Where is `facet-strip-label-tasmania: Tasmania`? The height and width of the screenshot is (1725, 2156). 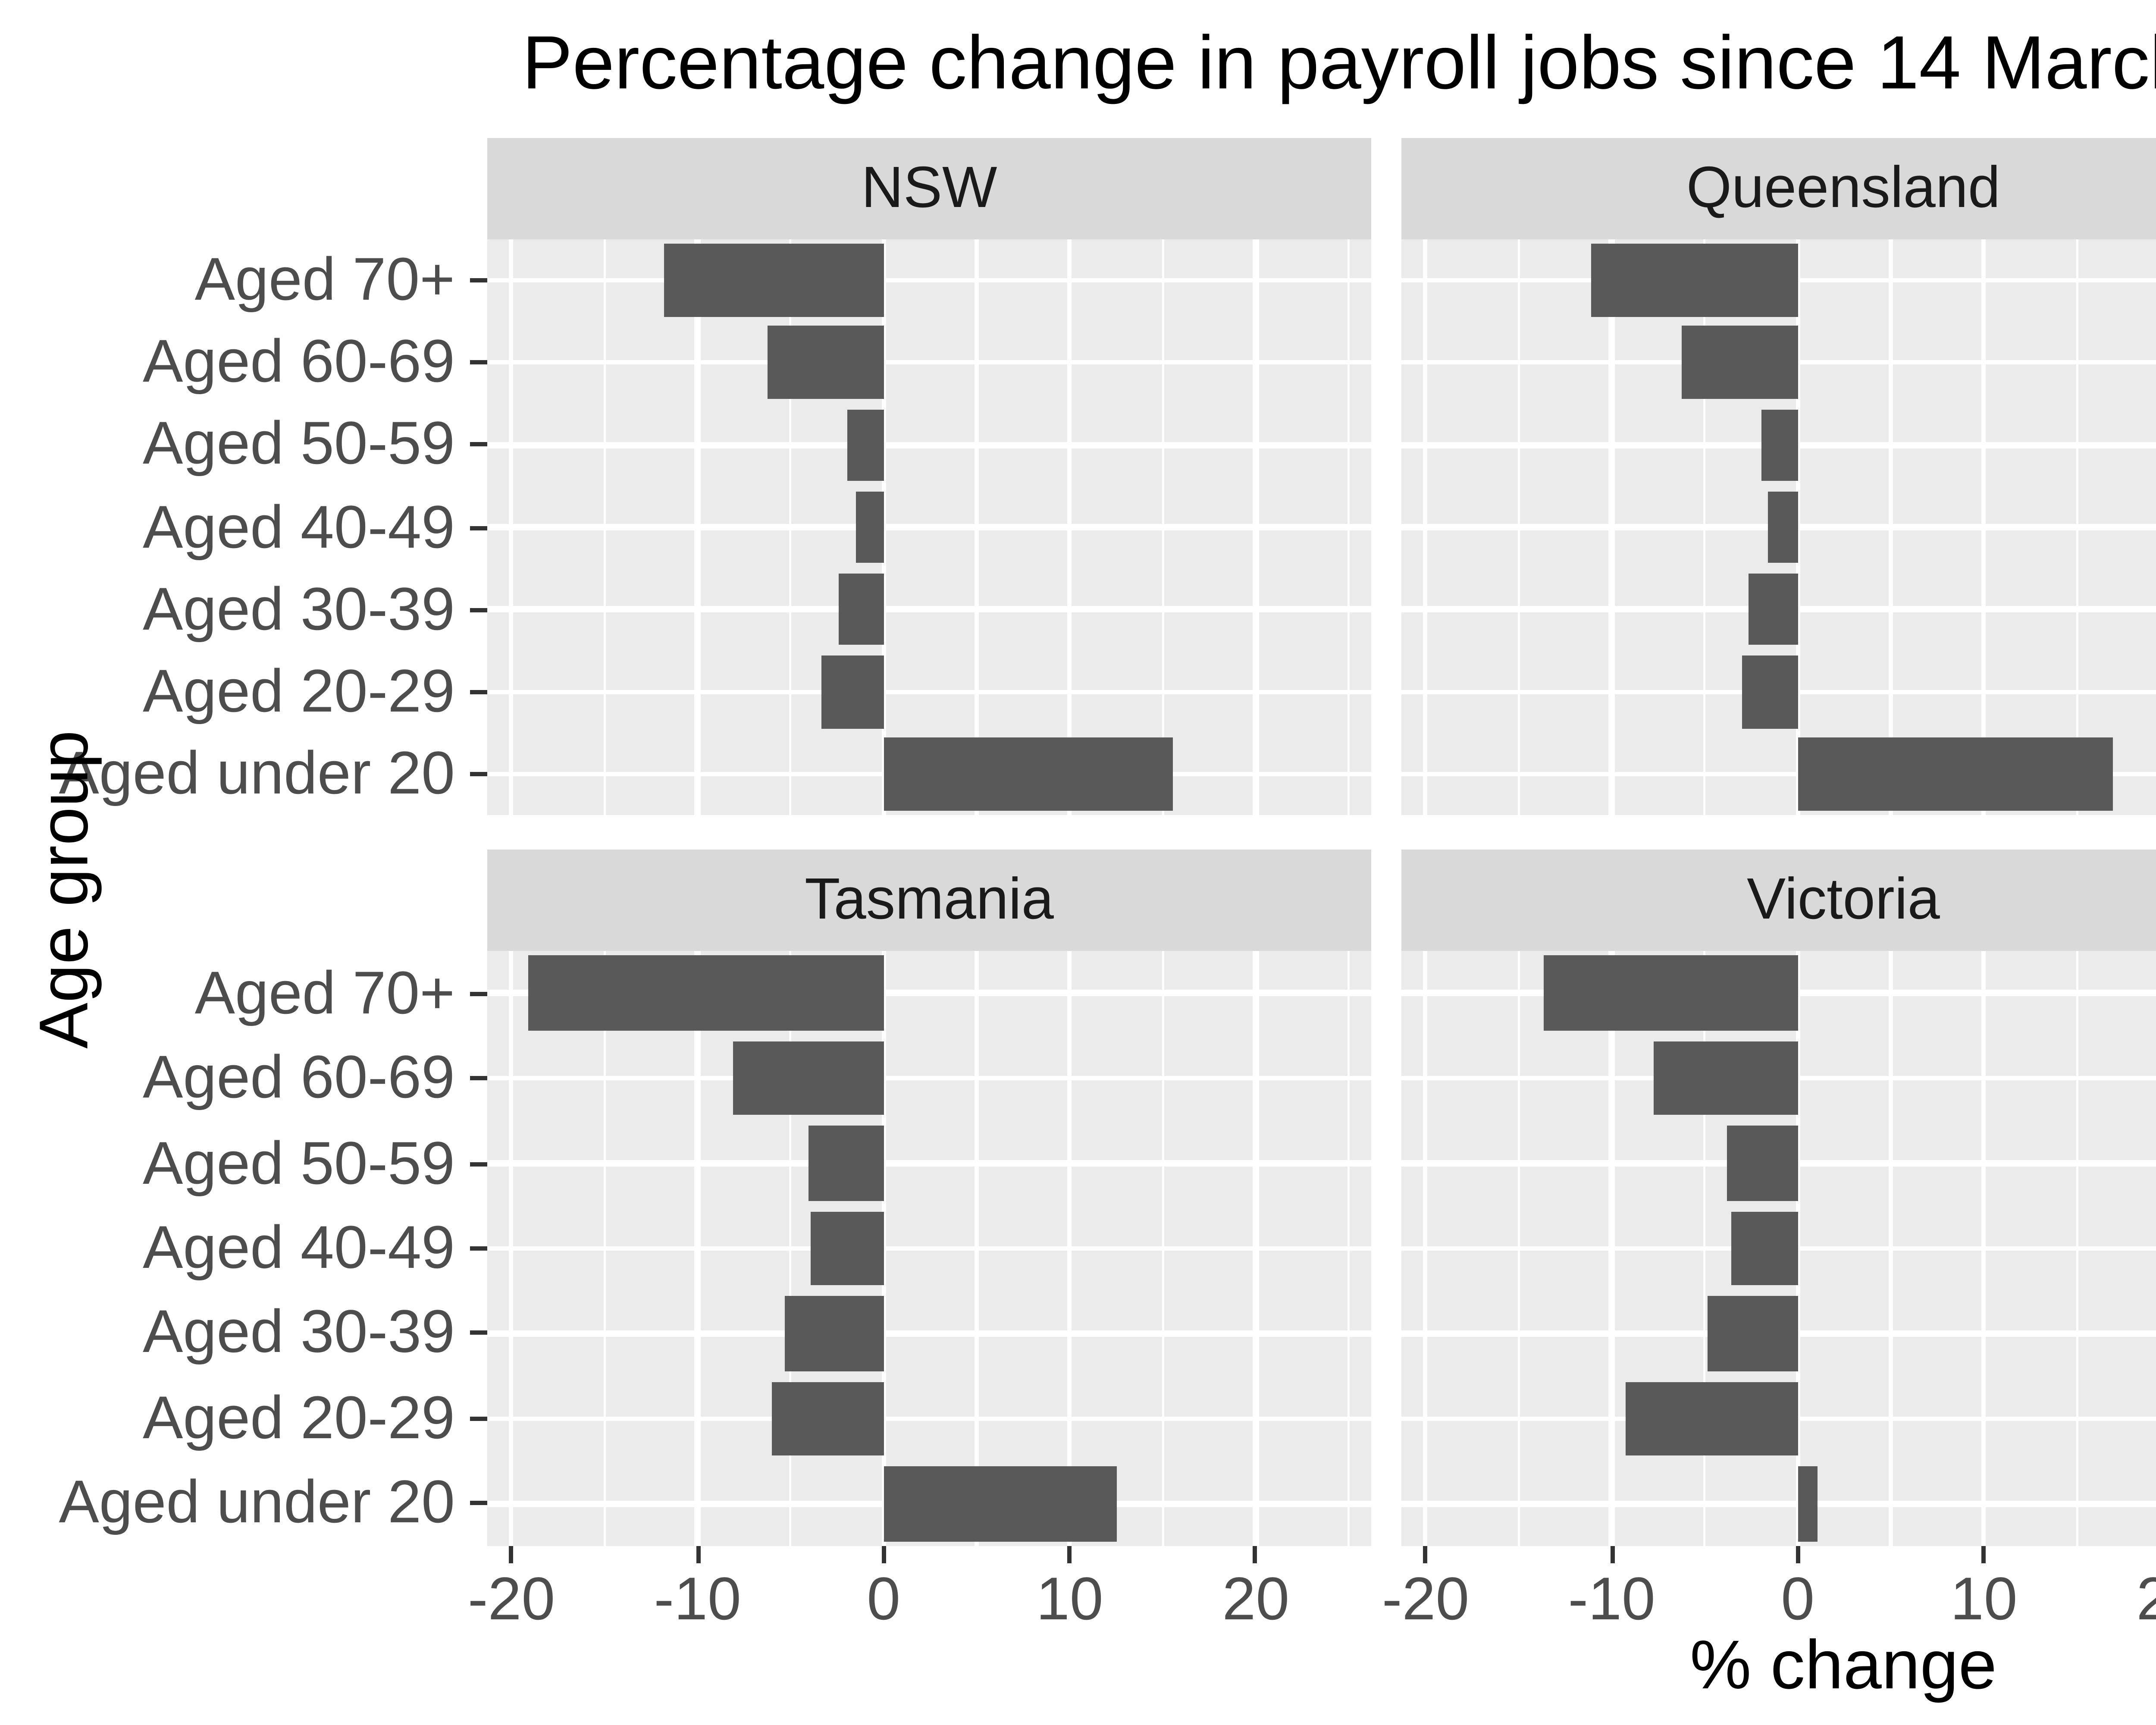
facet-strip-label-tasmania: Tasmania is located at coordinates (929, 900).